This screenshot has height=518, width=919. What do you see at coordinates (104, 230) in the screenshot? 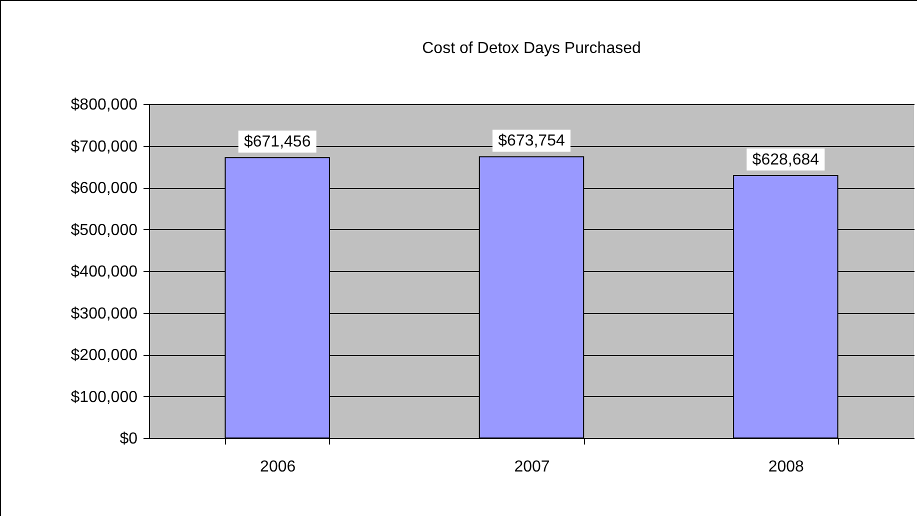
I see `y-tick-label: $500,000` at bounding box center [104, 230].